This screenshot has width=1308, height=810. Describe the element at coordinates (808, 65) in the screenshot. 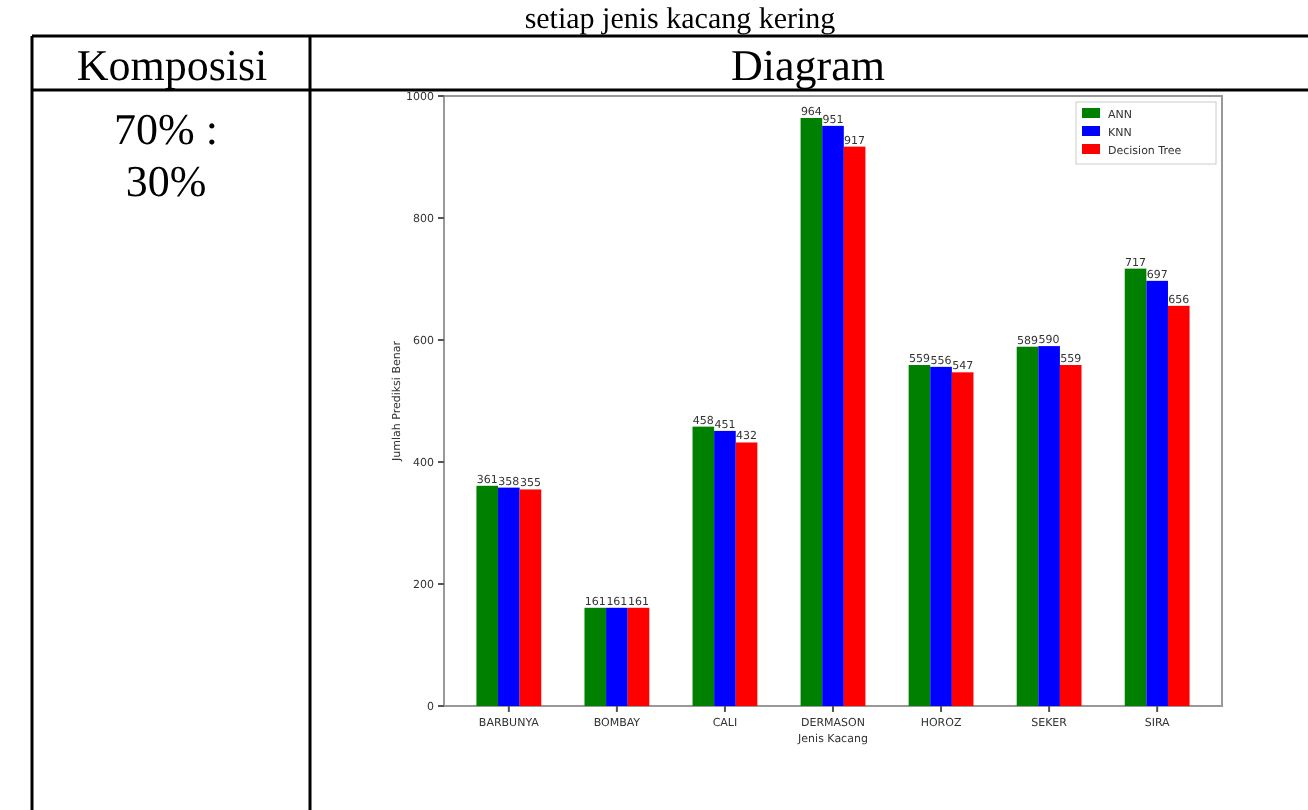

I see `text: Diagram` at that location.